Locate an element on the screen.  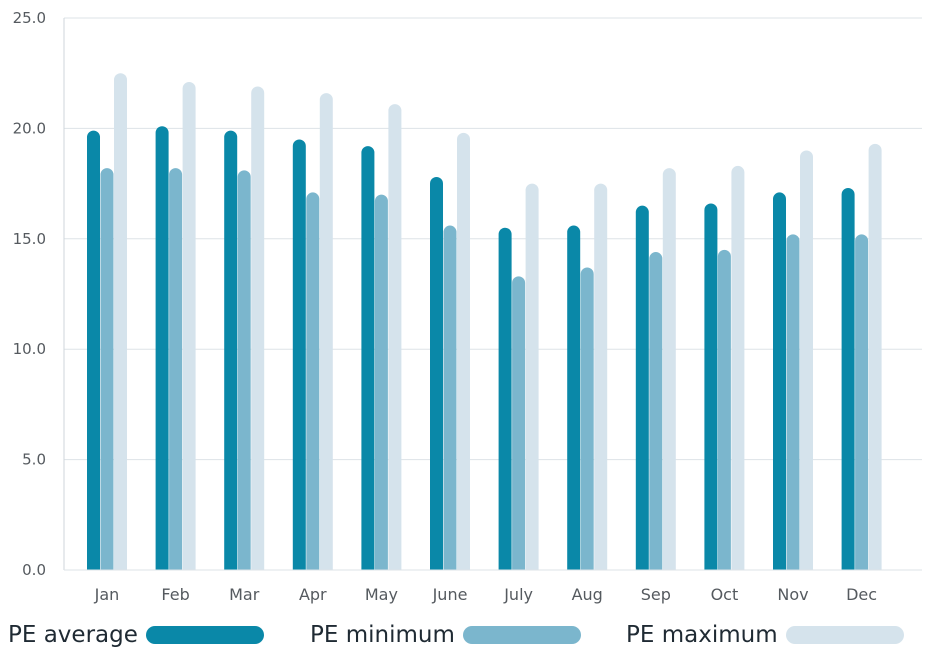
legend-swatch-average is located at coordinates (204, 635).